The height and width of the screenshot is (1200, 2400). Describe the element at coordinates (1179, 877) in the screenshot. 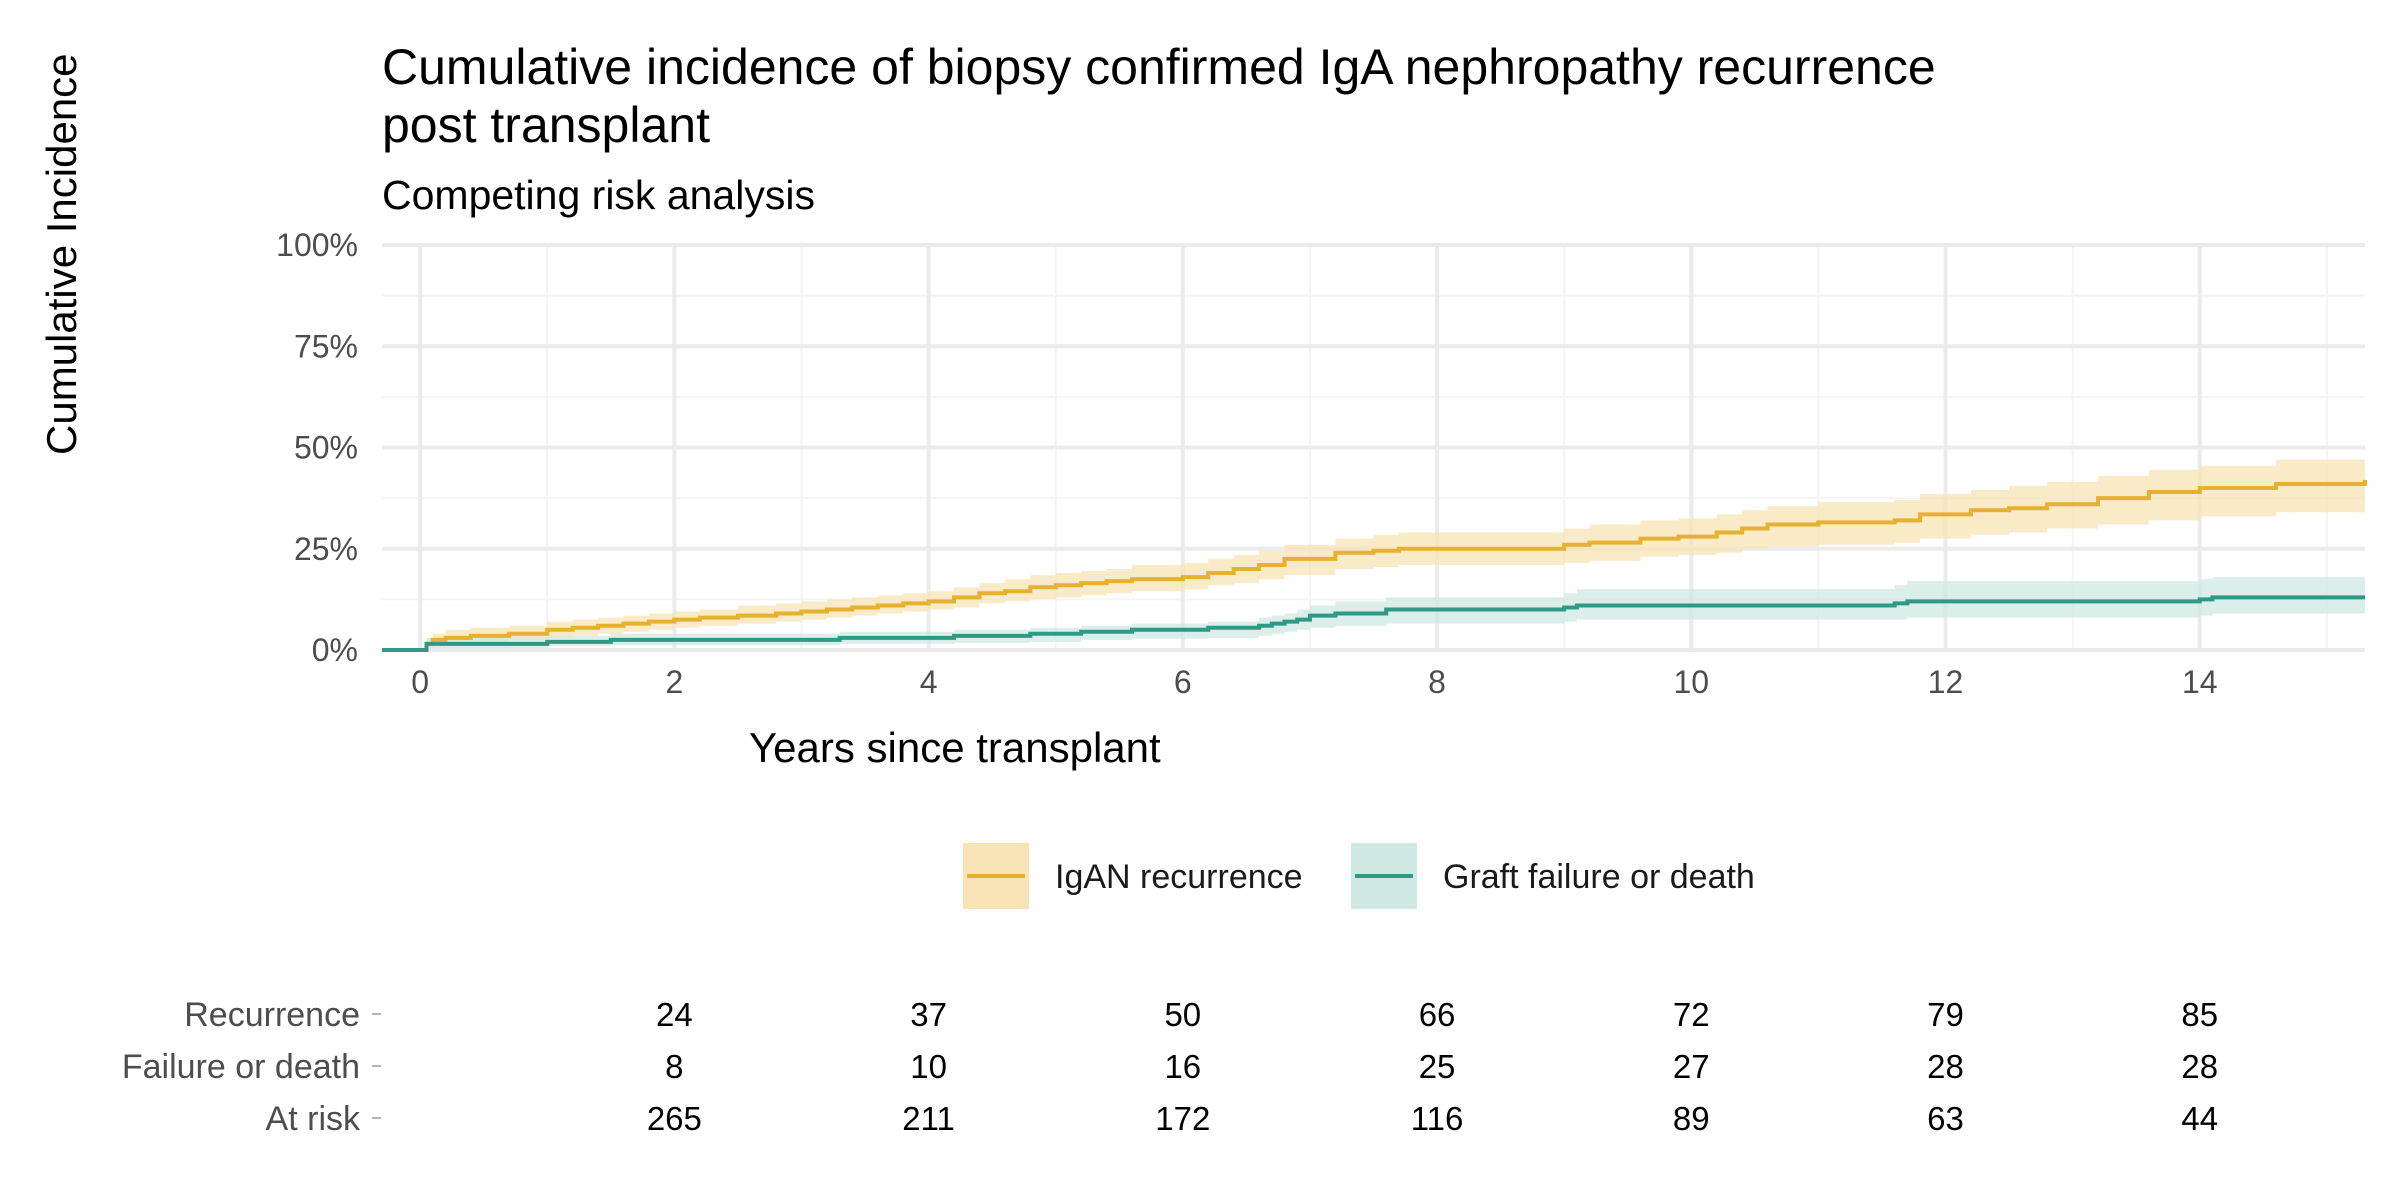

I see `legend-label-igan-recurrence: IgAN recurrence` at that location.